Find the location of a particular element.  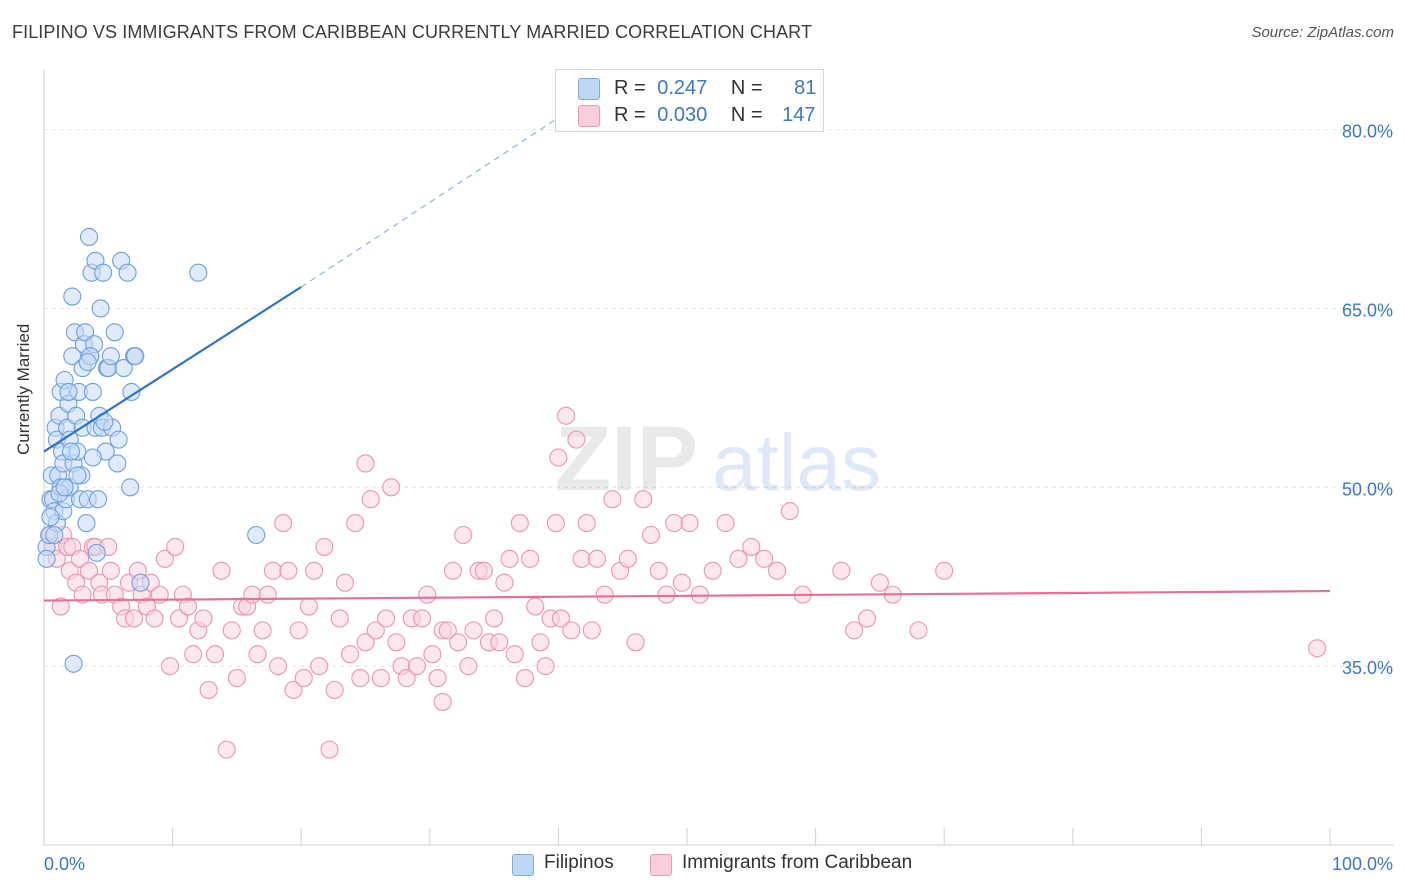

legend-label: Immigrants from Caribbean is located at coordinates (797, 862).